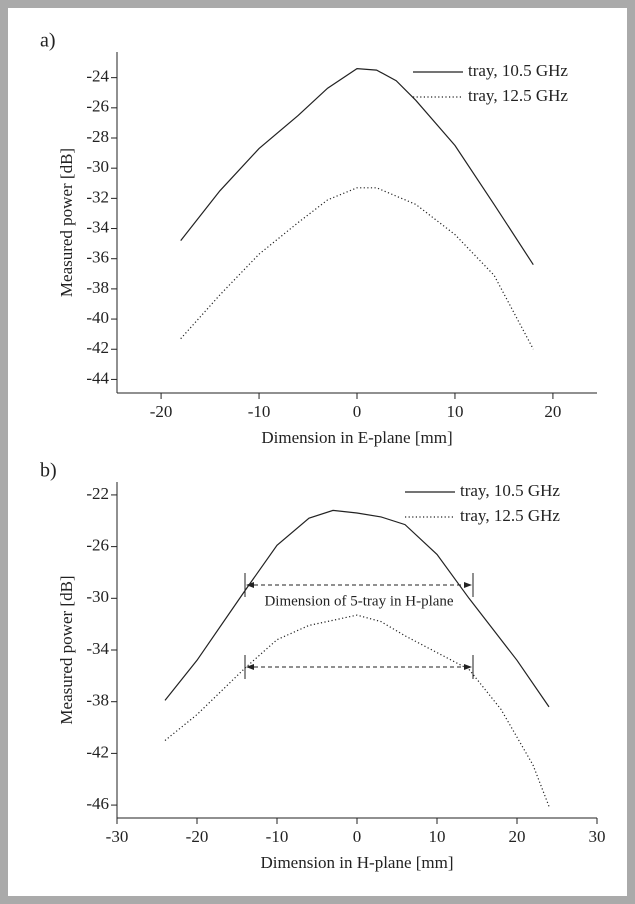 The image size is (635, 904). I want to click on x-axis-title: Dimension in H-plane [mm], so click(356, 862).